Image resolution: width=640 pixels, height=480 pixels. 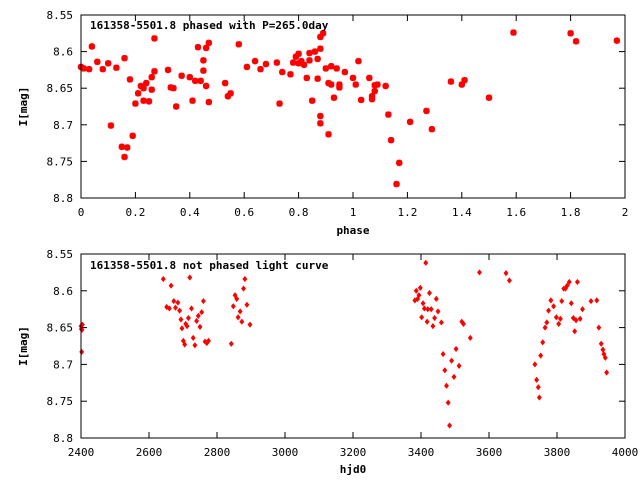 I want to click on top-x-tick-label: 2, so click(x=625, y=212).